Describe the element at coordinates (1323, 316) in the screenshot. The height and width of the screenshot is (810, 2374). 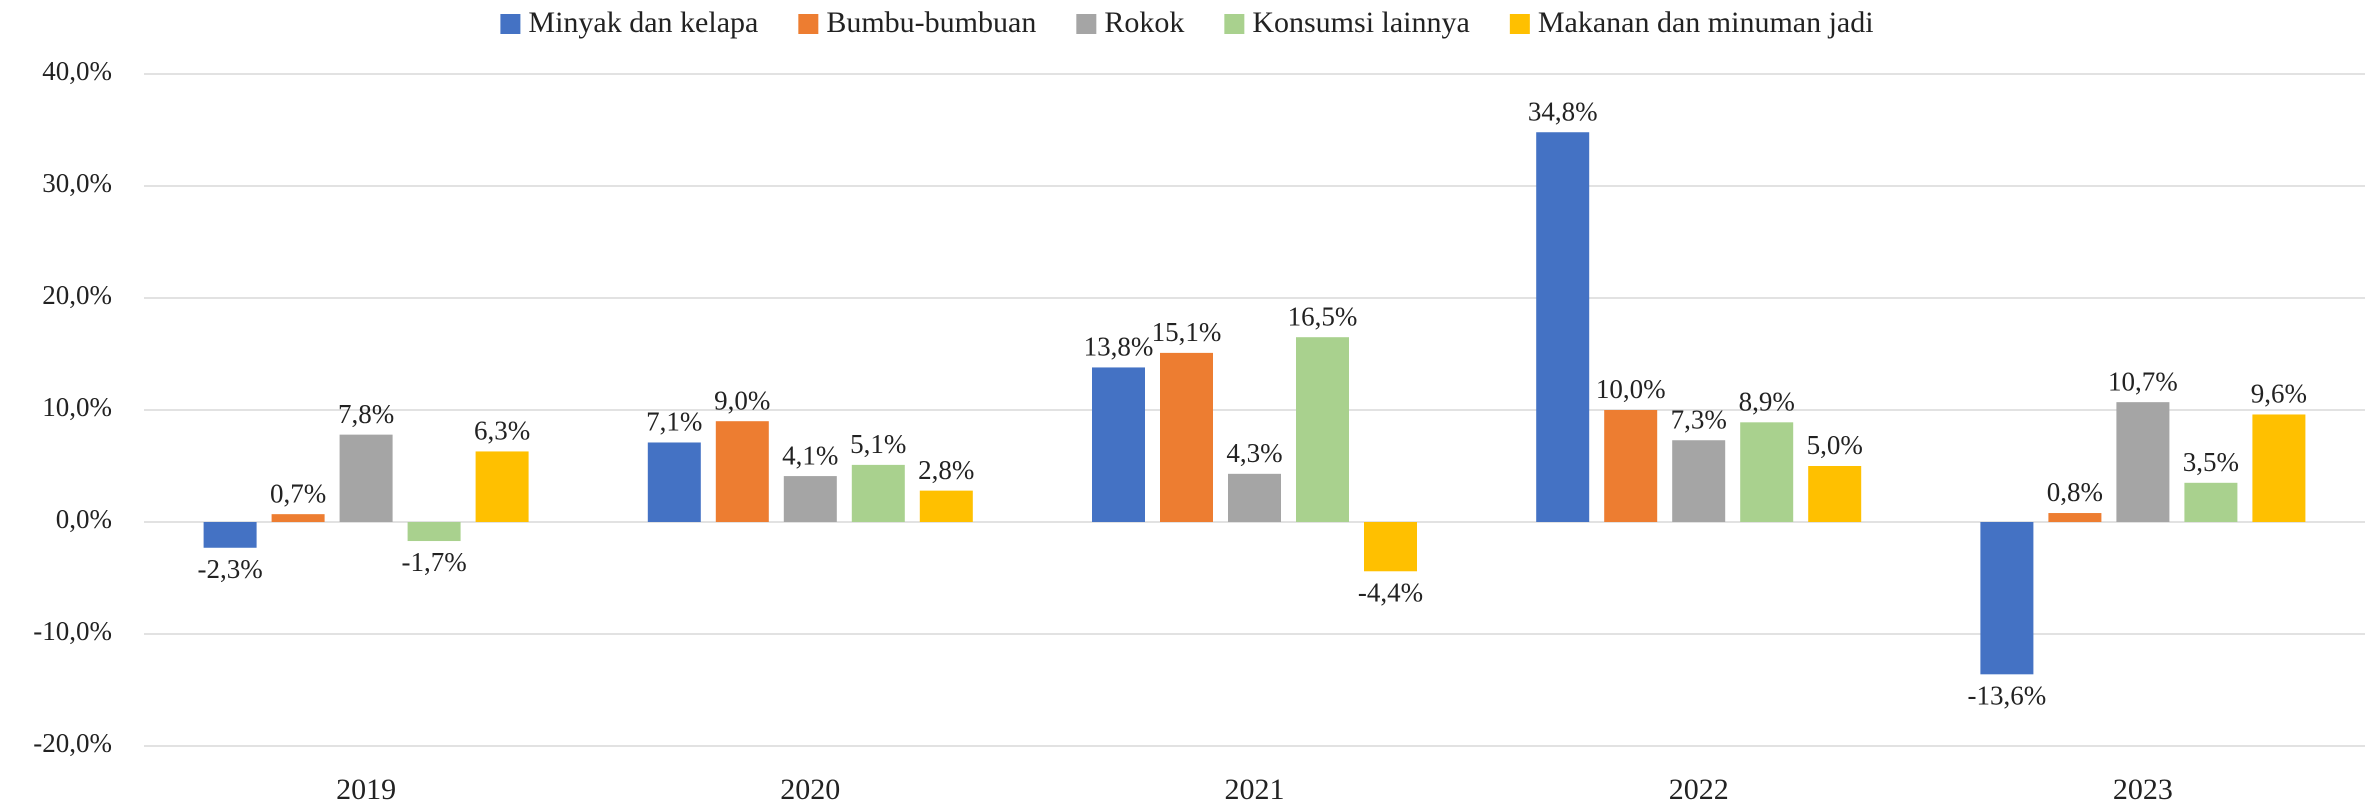
I see `data-label: 16,5%` at that location.